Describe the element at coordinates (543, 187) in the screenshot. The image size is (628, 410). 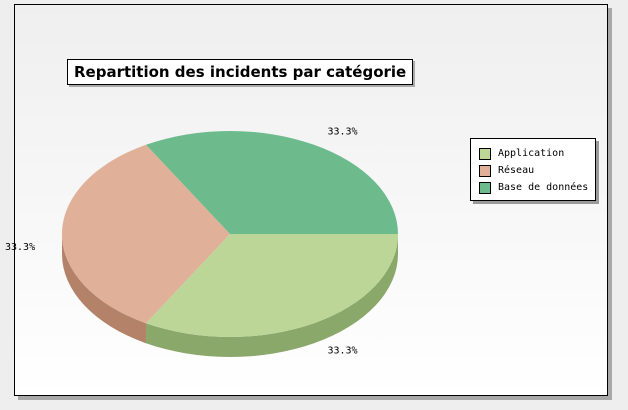
I see `legend-label: Base de données` at that location.